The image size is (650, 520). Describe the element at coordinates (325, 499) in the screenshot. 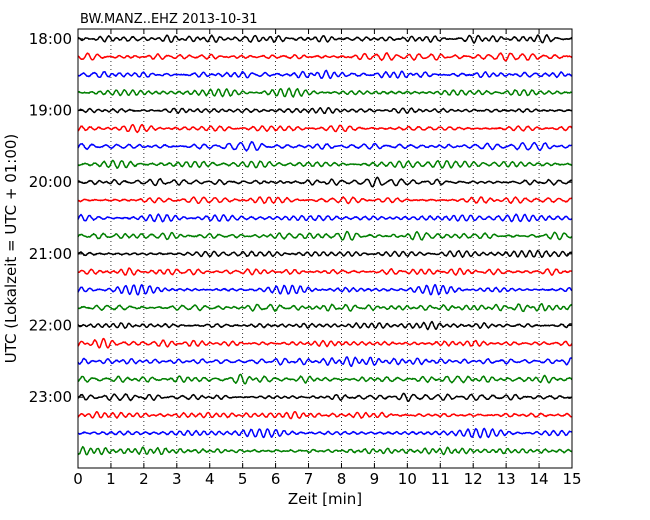

I see `x-axis-label: Zeit [min]` at that location.